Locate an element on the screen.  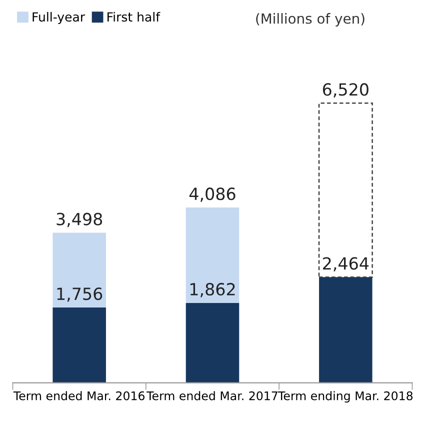
legend-label: Full-year is located at coordinates (59, 18).